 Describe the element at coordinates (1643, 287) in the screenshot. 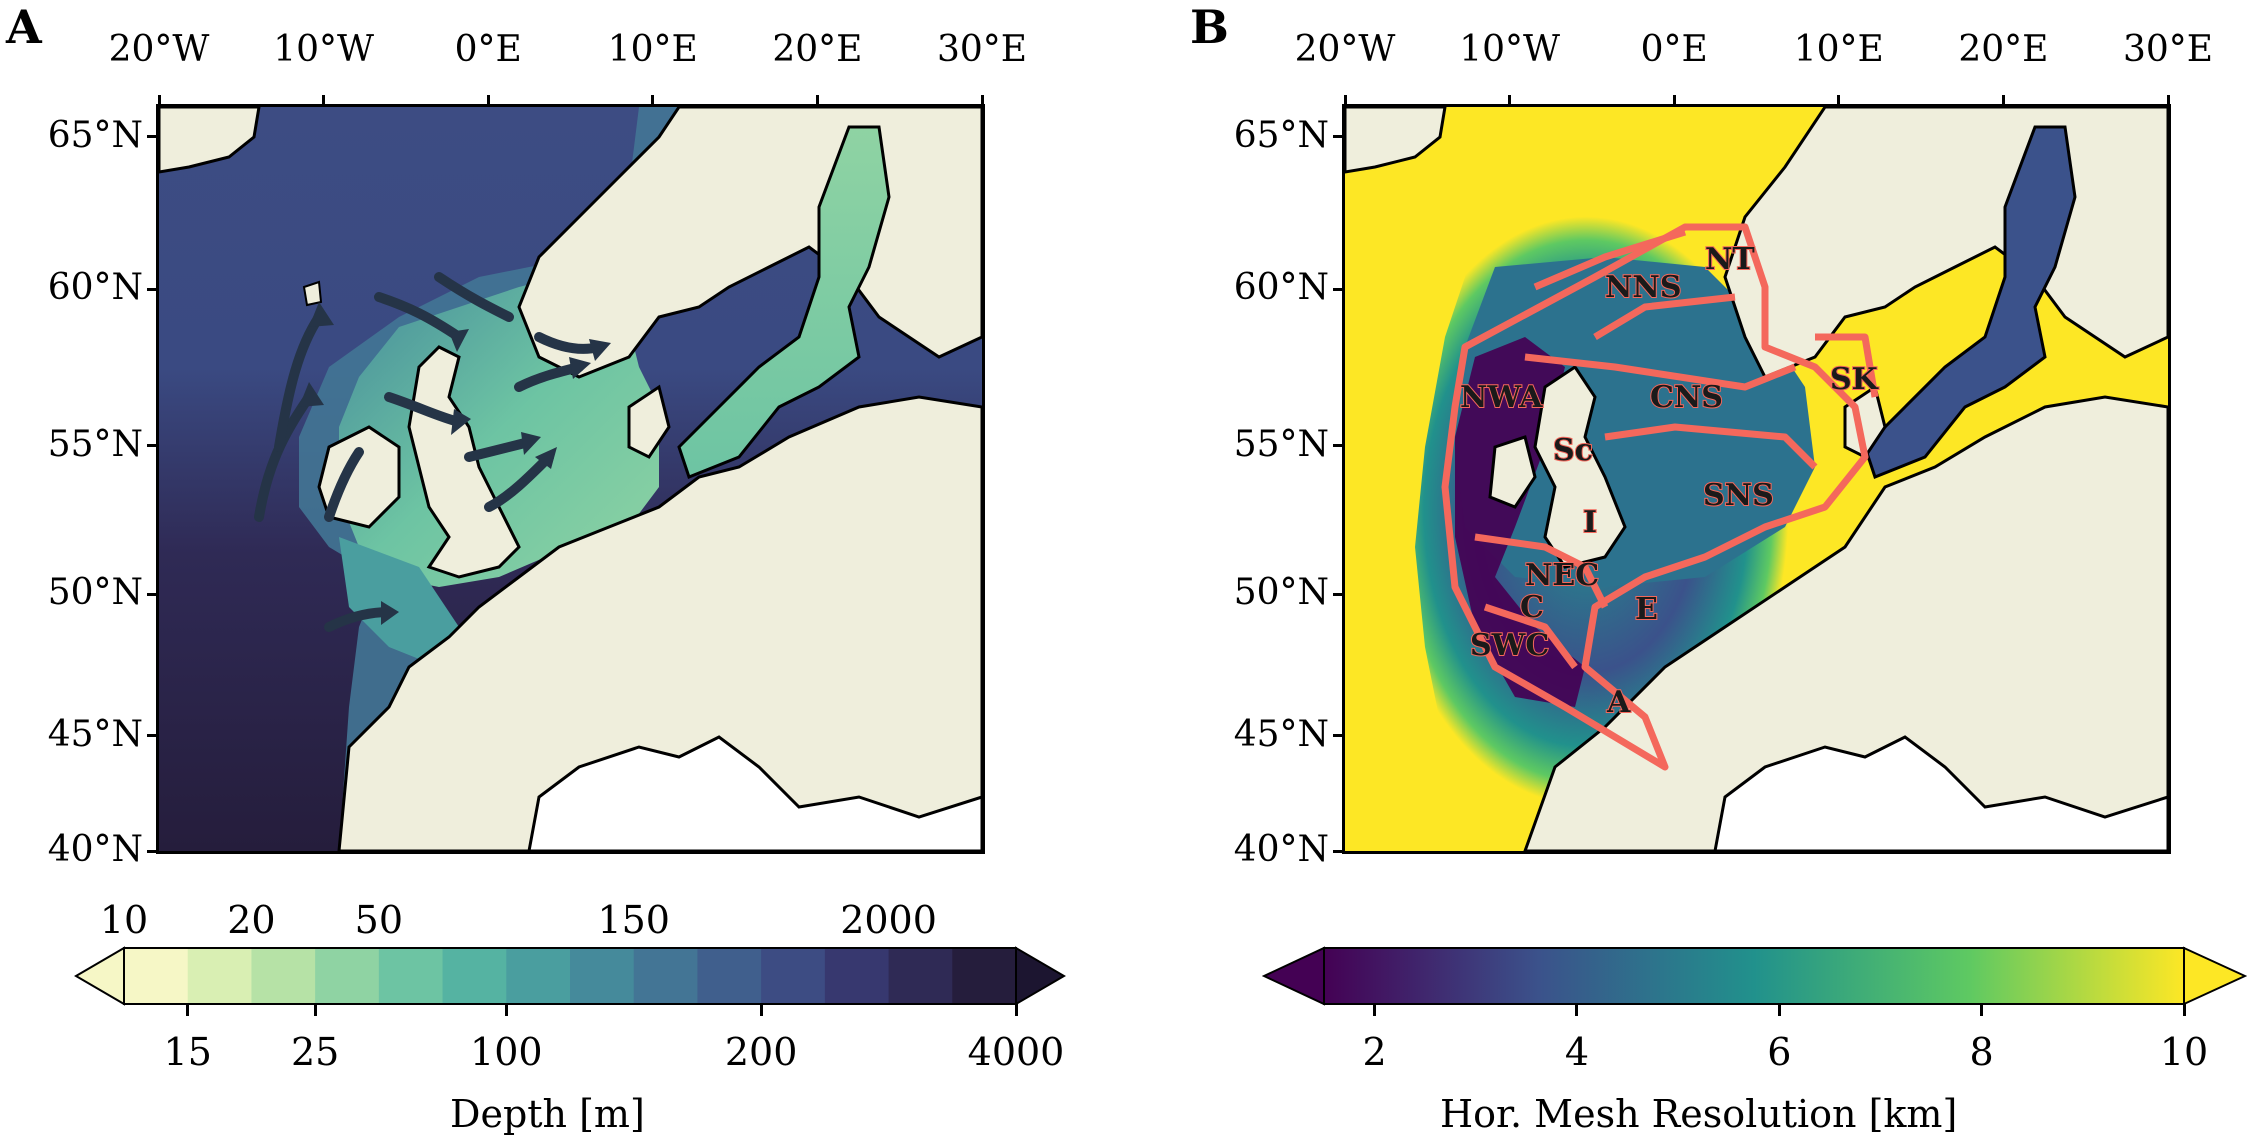

I see `region-label-nns: NNS` at that location.